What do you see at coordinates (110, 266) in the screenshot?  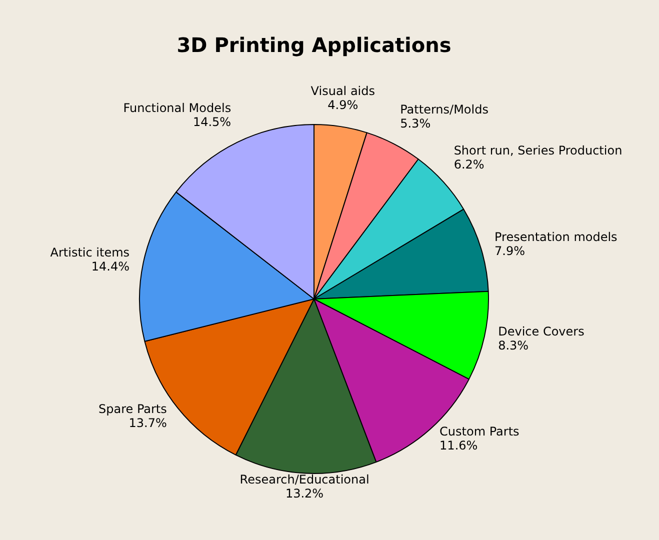 I see `data-label: 14.4%` at bounding box center [110, 266].